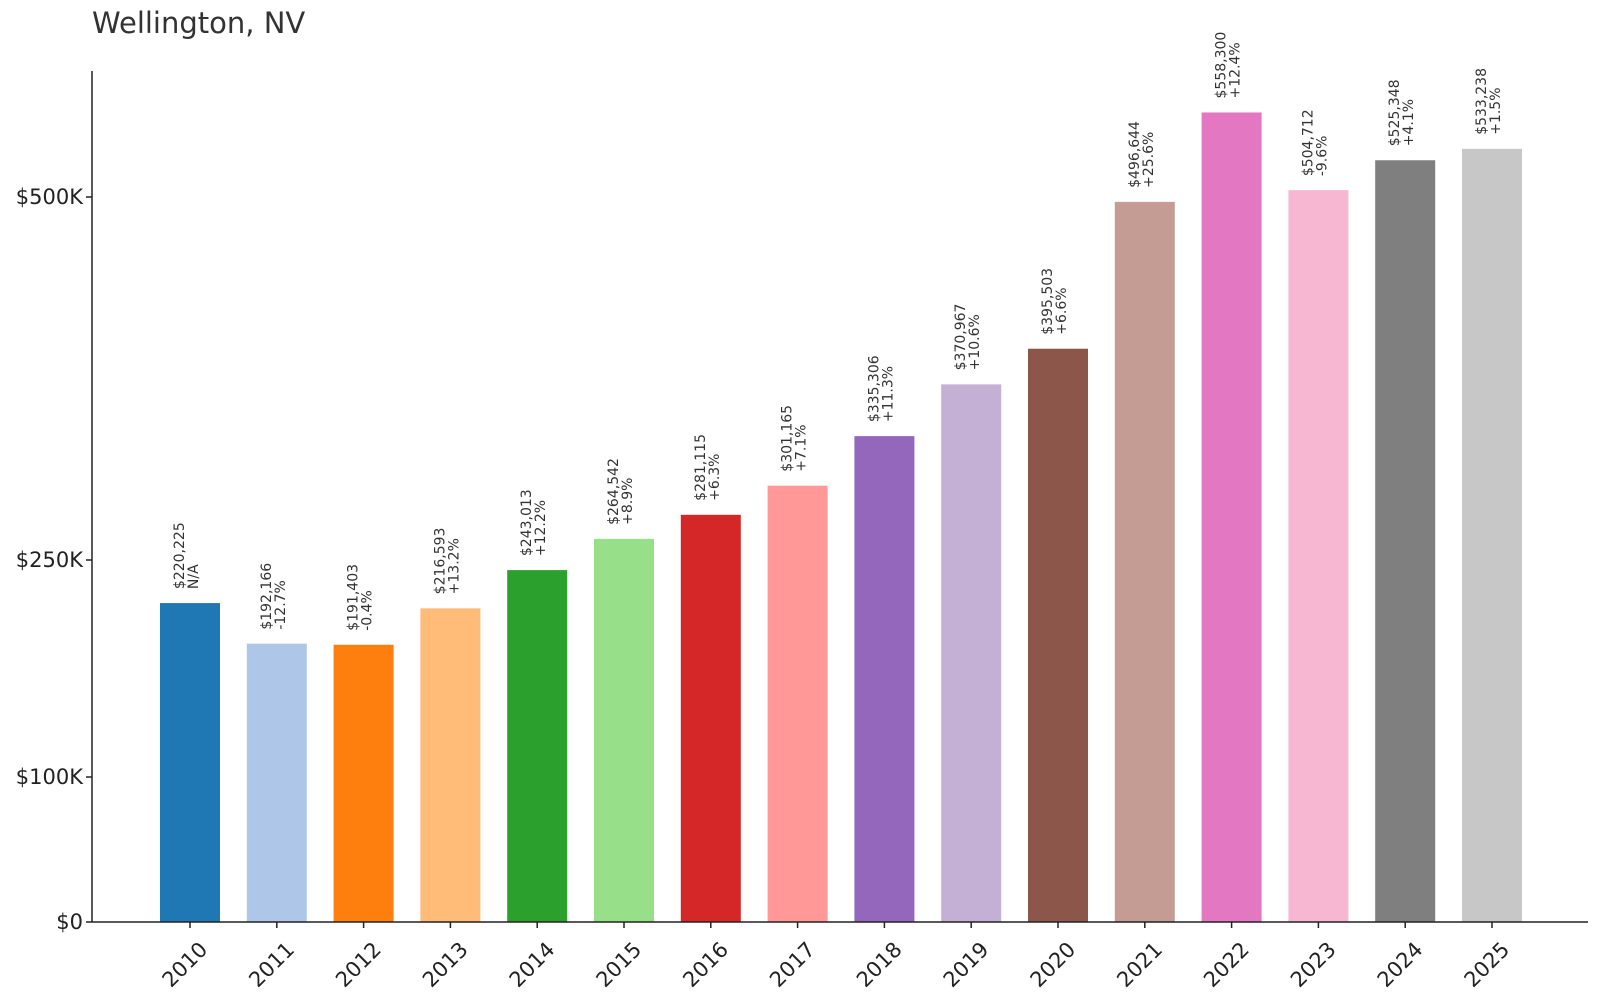  I want to click on x-tick-label: 2018, so click(879, 964).